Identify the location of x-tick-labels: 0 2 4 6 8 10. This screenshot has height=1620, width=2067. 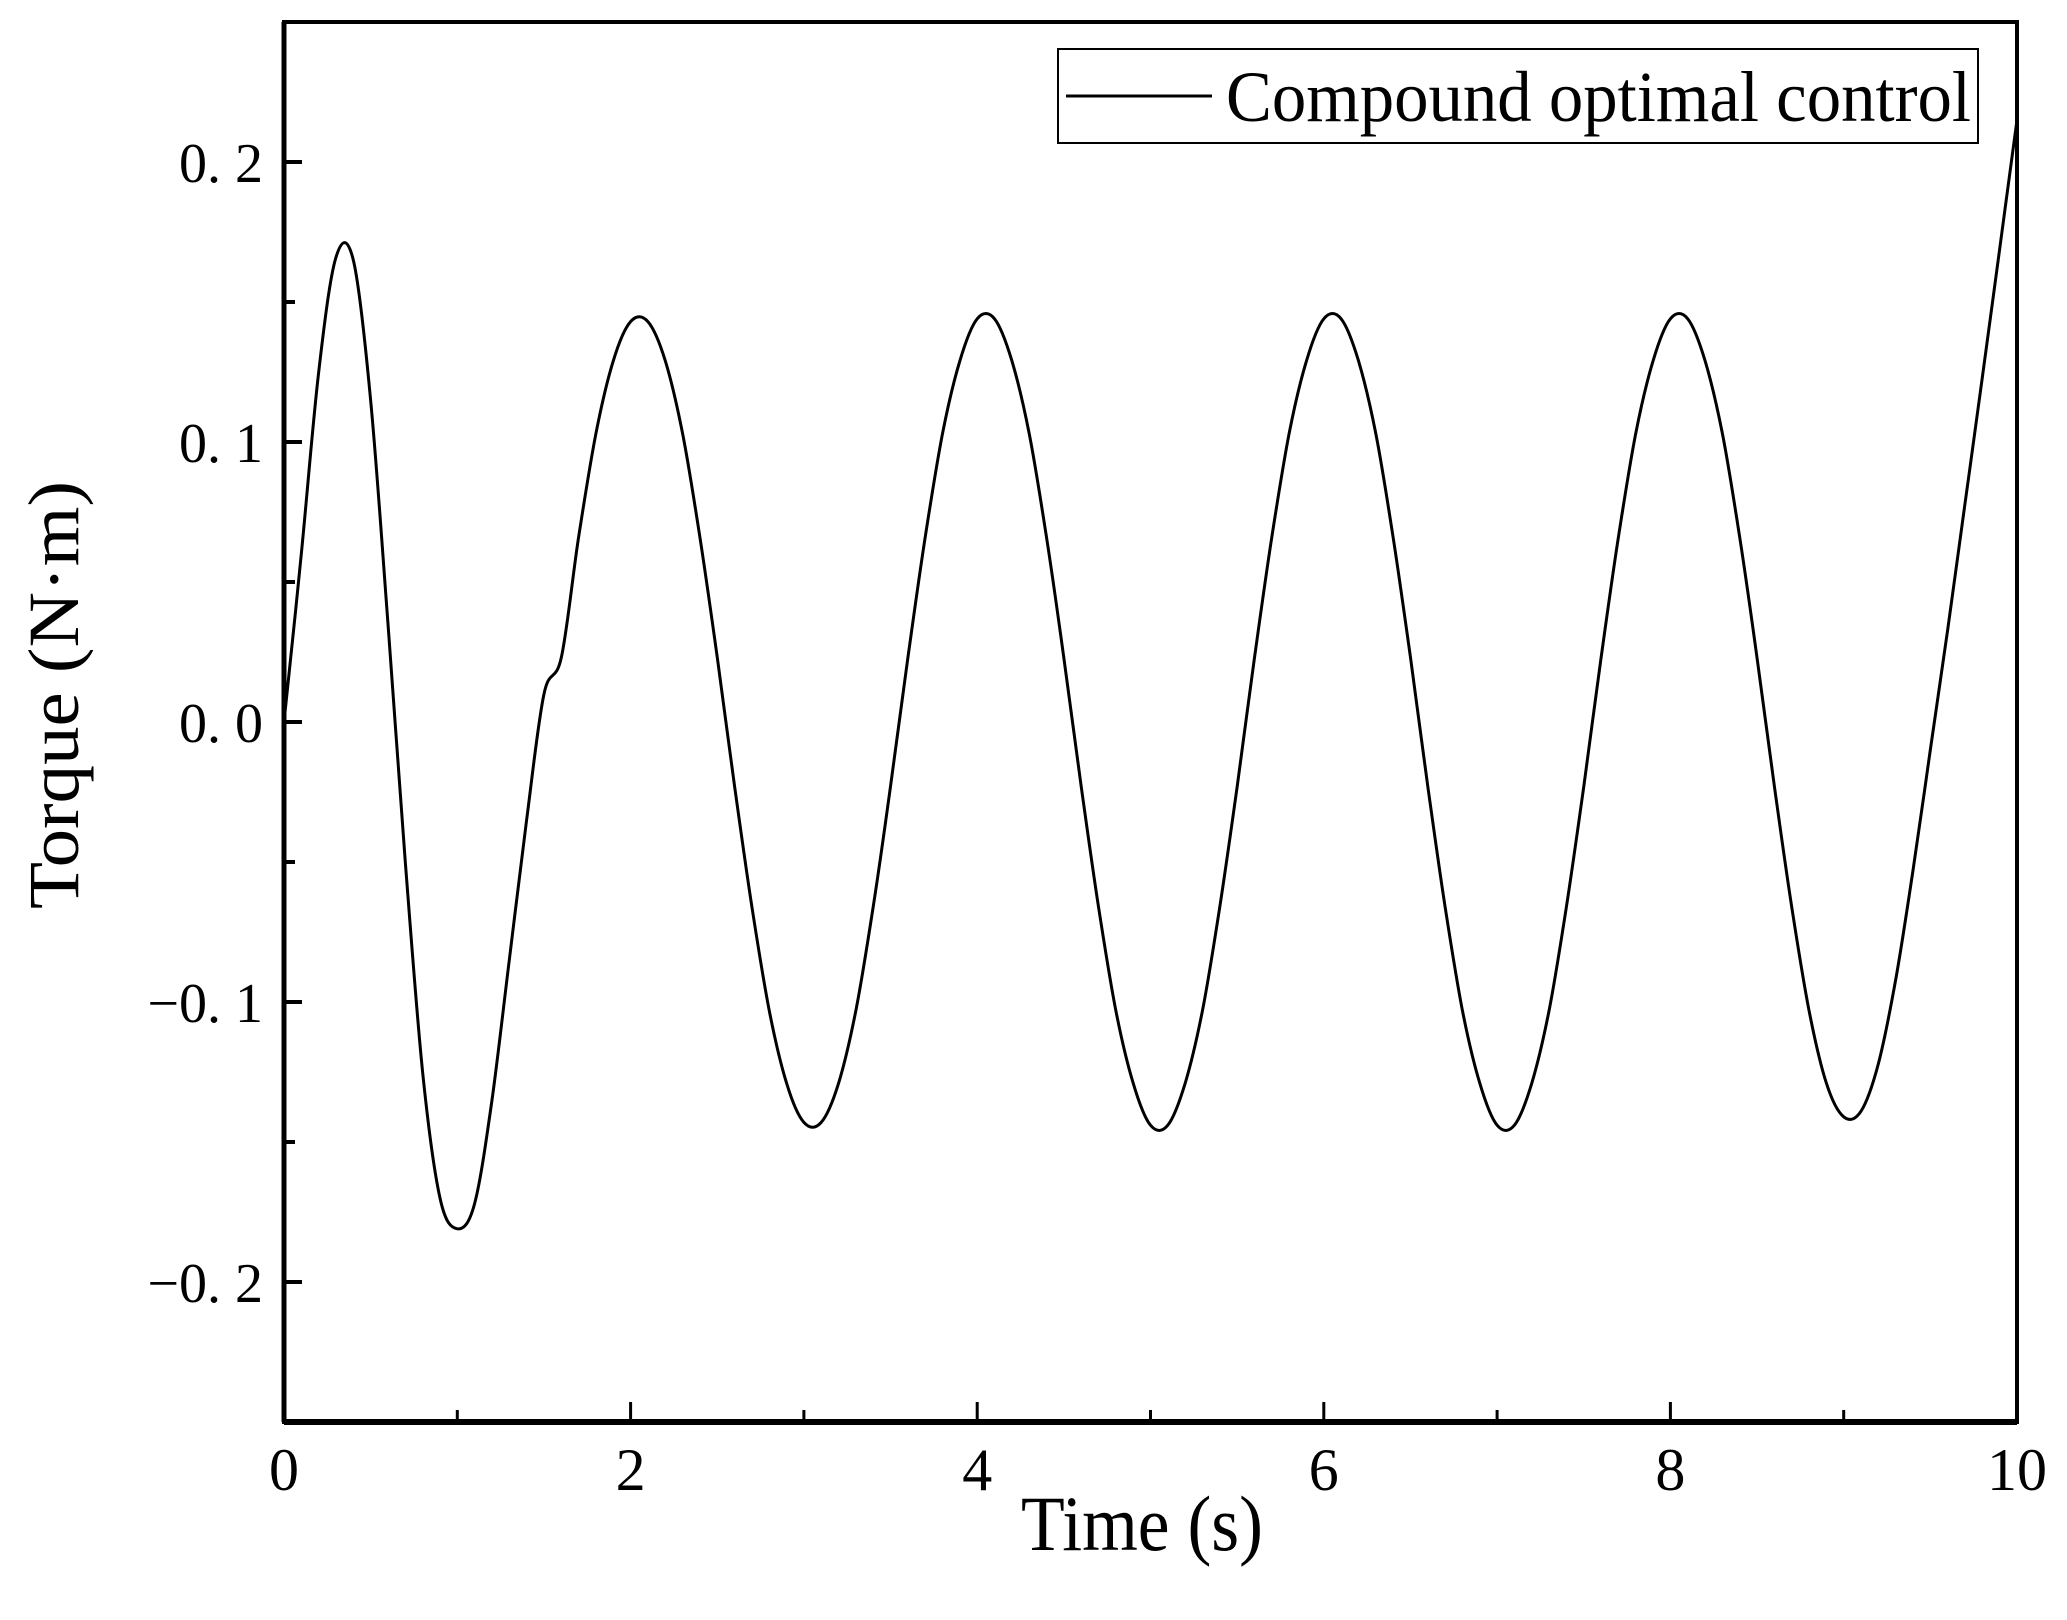
(1158, 1470).